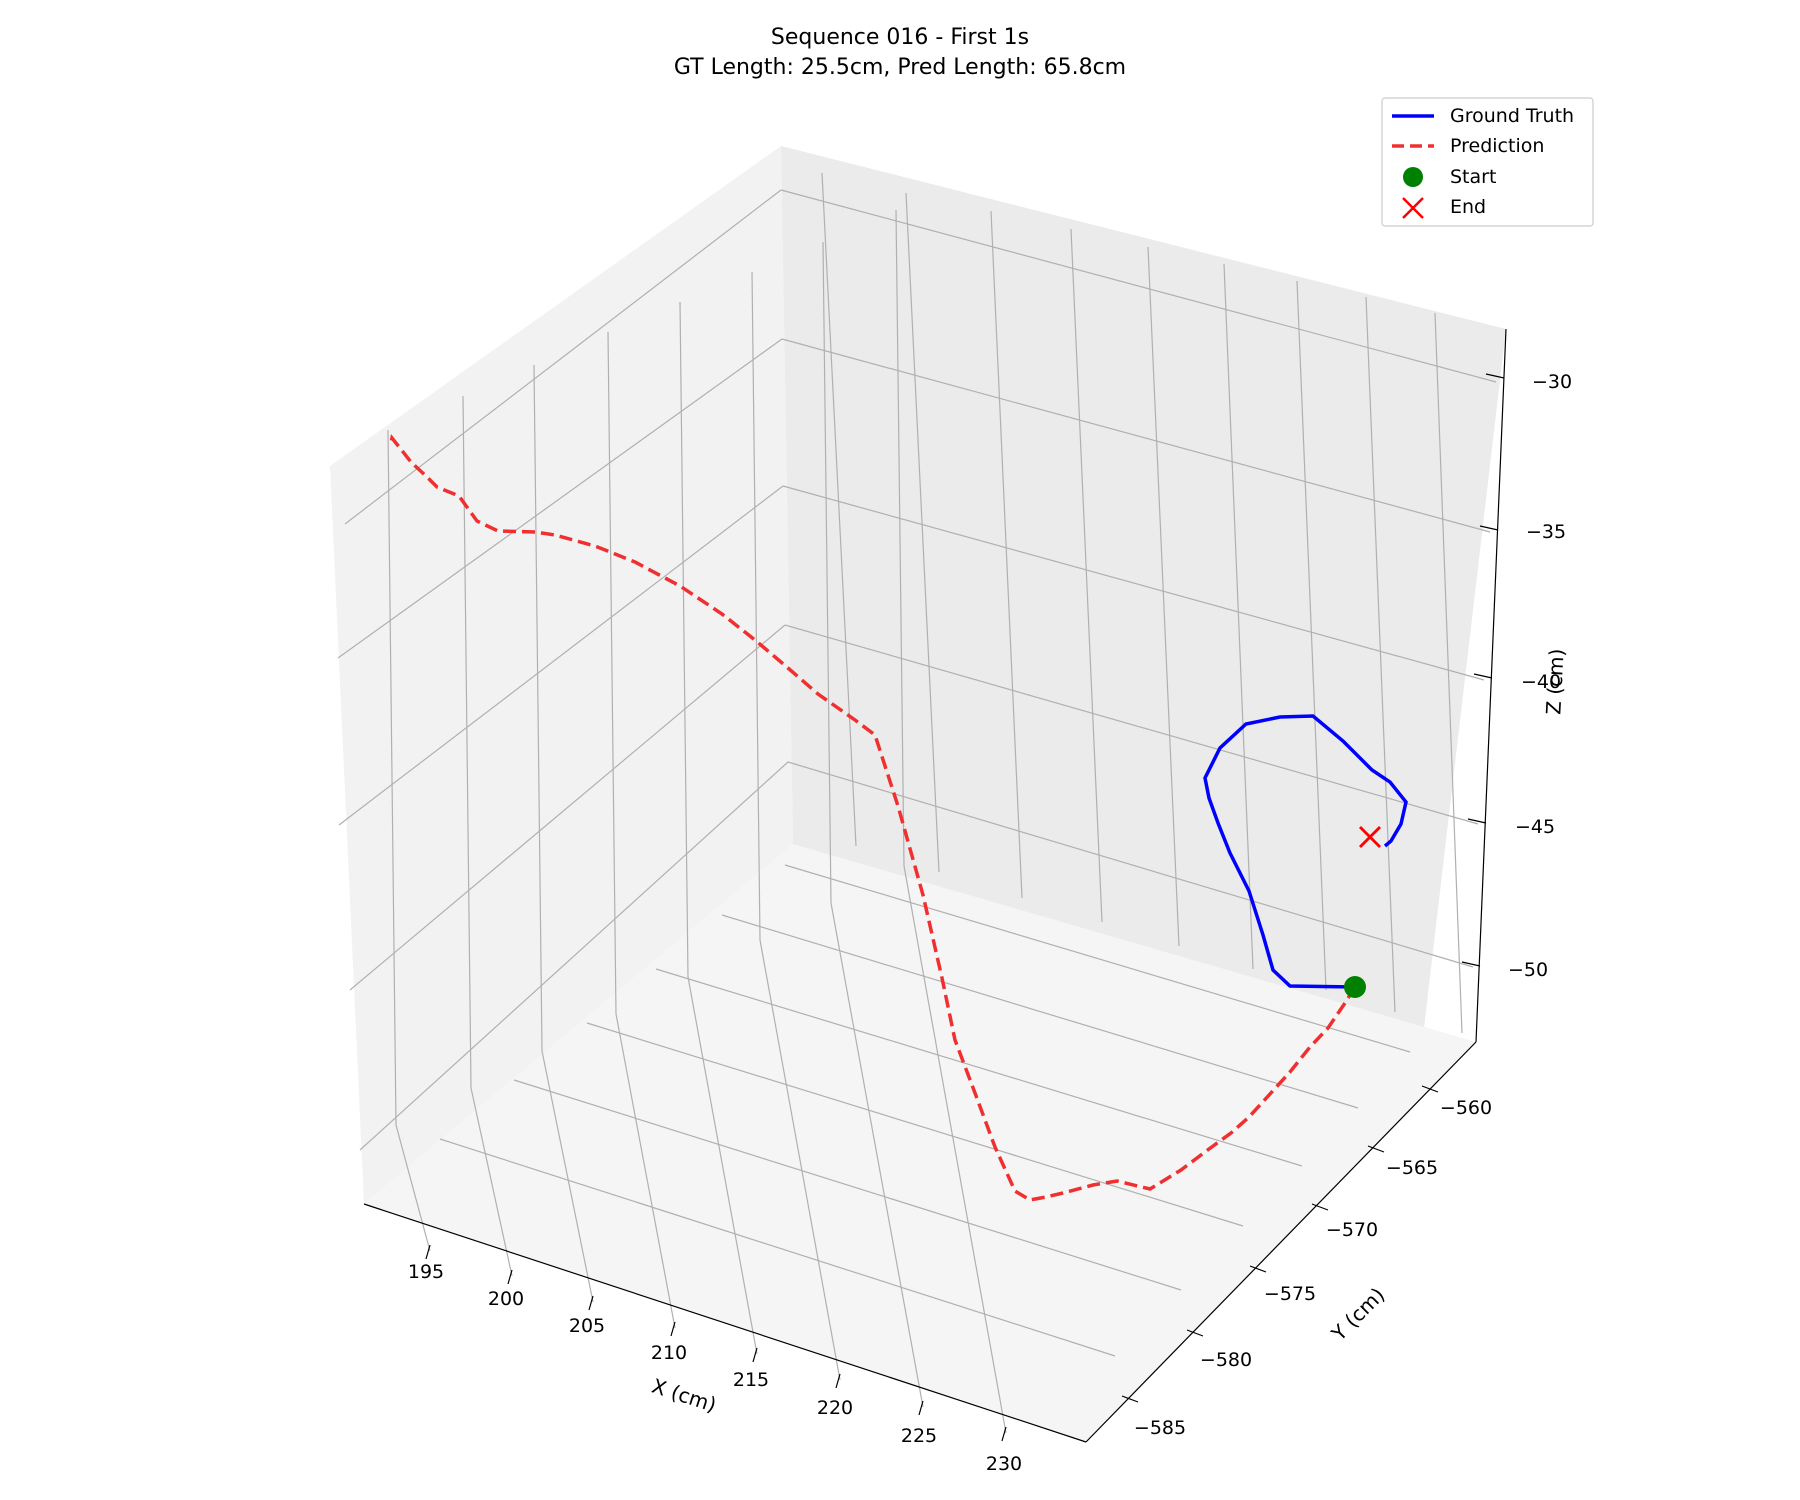 Image resolution: width=1800 pixels, height=1500 pixels. Describe the element at coordinates (1004, 1464) in the screenshot. I see `x-tick-label: 230` at that location.